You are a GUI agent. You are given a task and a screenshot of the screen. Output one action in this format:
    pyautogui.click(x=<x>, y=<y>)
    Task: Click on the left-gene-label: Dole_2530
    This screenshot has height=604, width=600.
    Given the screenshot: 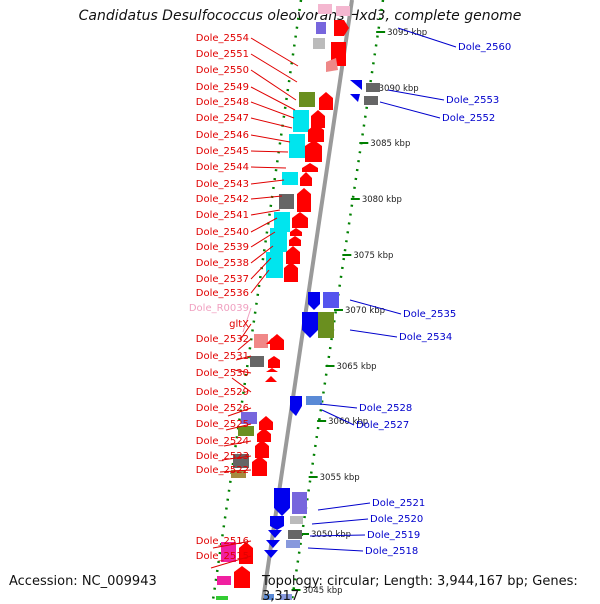 What is the action you would take?
    pyautogui.click(x=222, y=373)
    